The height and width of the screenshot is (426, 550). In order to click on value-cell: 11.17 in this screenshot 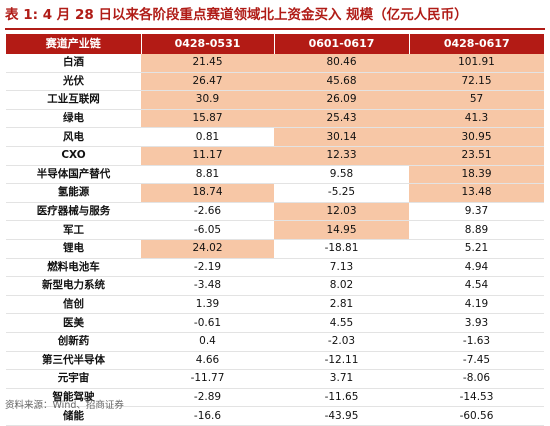, I will do `click(207, 156)`.